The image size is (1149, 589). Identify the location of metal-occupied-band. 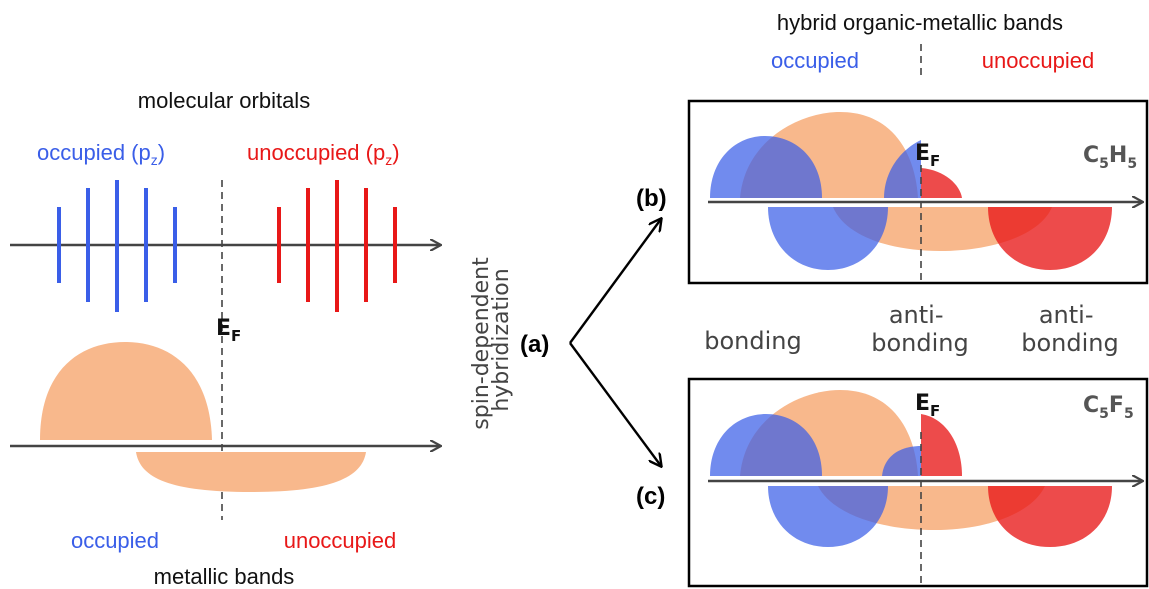
(126, 391).